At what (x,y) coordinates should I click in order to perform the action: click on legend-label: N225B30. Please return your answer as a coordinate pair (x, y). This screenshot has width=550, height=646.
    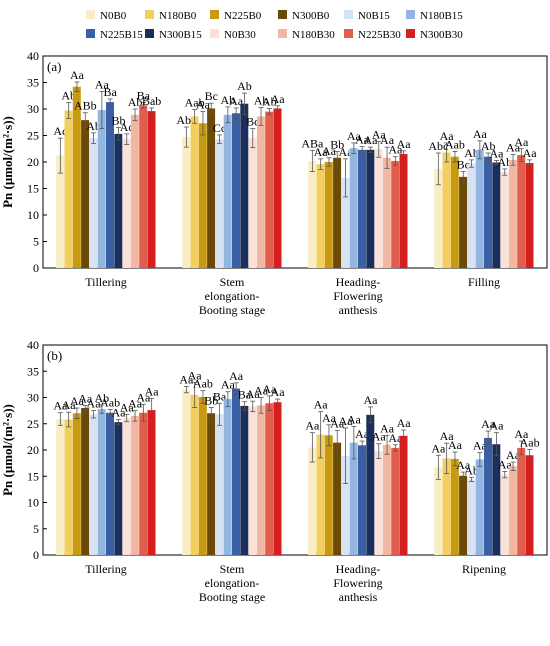
    Looking at the image, I should click on (379, 35).